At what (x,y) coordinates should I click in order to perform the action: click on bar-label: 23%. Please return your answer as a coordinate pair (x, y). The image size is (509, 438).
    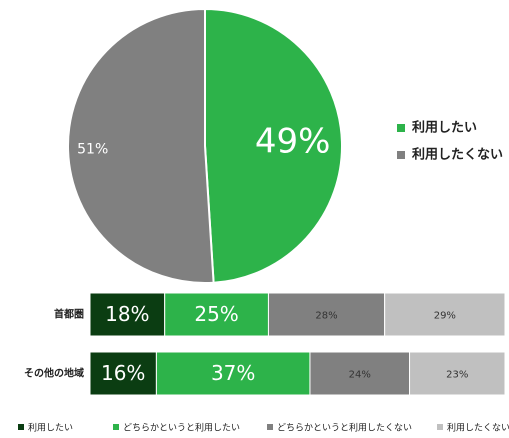
    Looking at the image, I should click on (457, 375).